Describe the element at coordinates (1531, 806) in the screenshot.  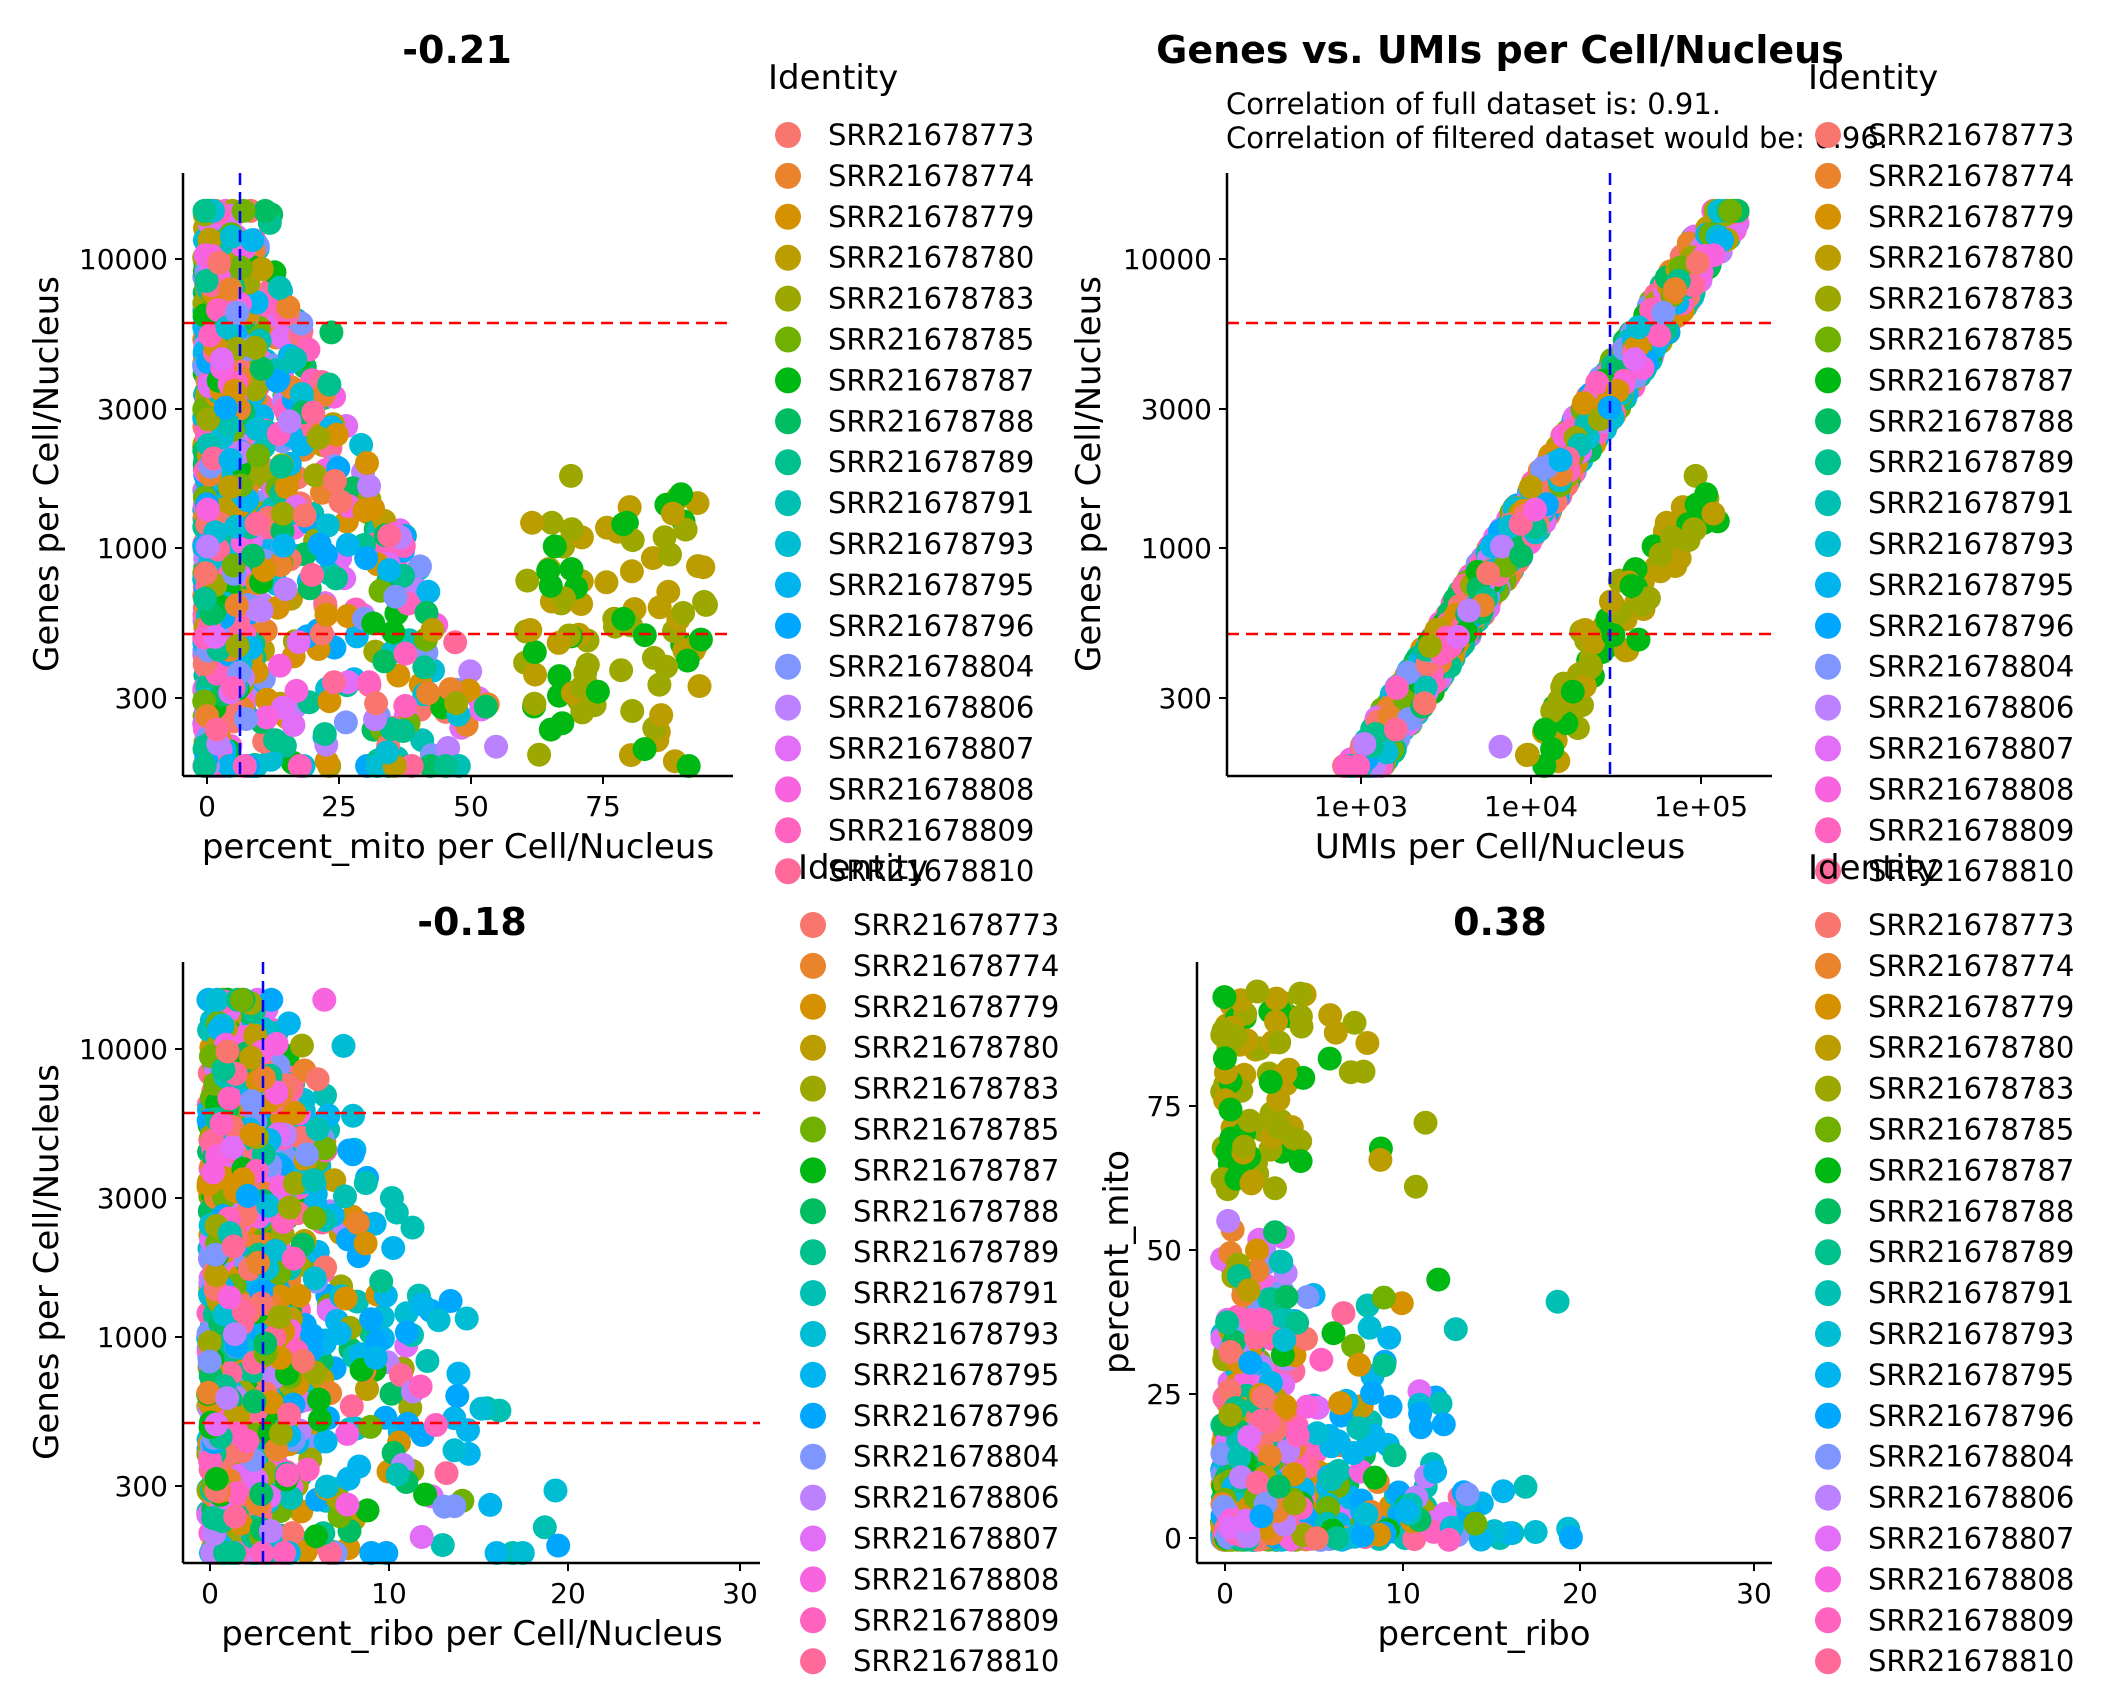
I see `panel2-xtick-label: 1e+04` at that location.